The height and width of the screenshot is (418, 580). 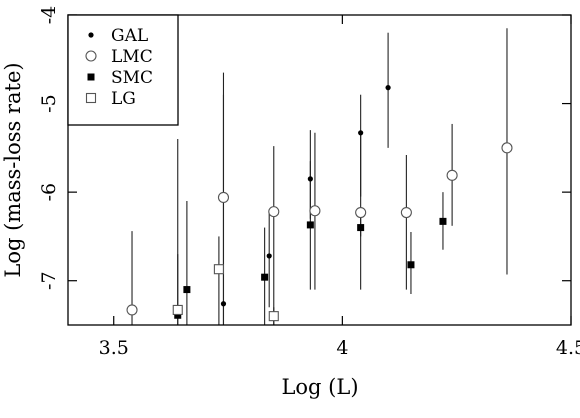 I want to click on y-tick-label: -5, so click(x=49, y=103).